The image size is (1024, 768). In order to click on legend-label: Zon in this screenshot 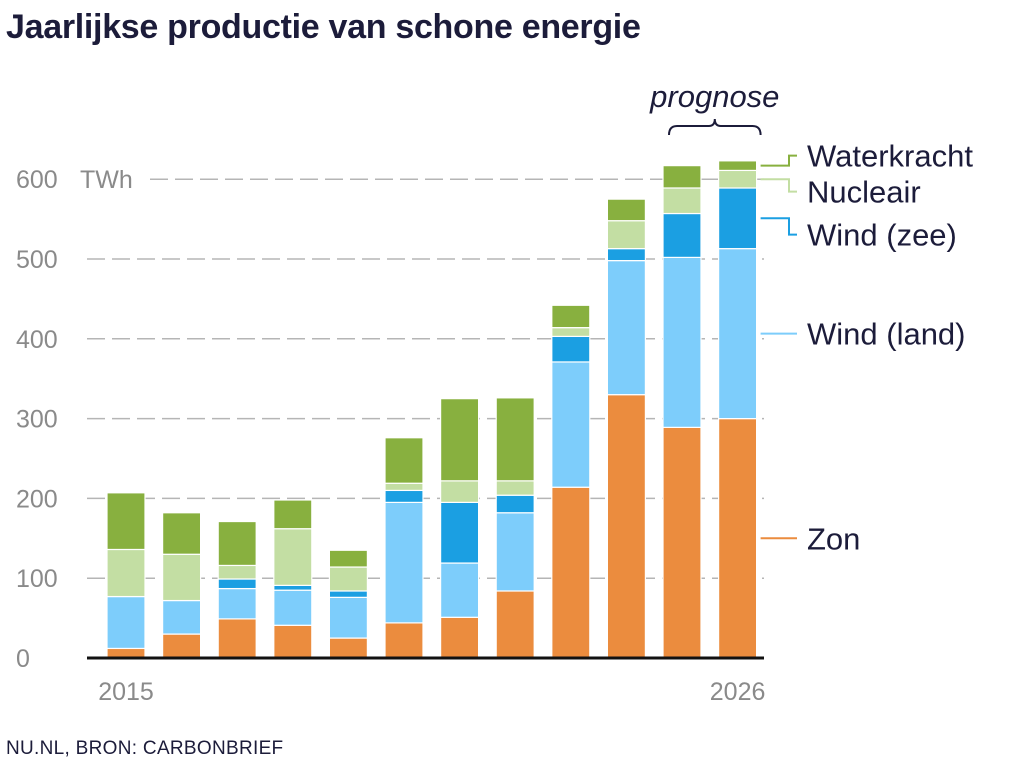, I will do `click(833, 538)`.